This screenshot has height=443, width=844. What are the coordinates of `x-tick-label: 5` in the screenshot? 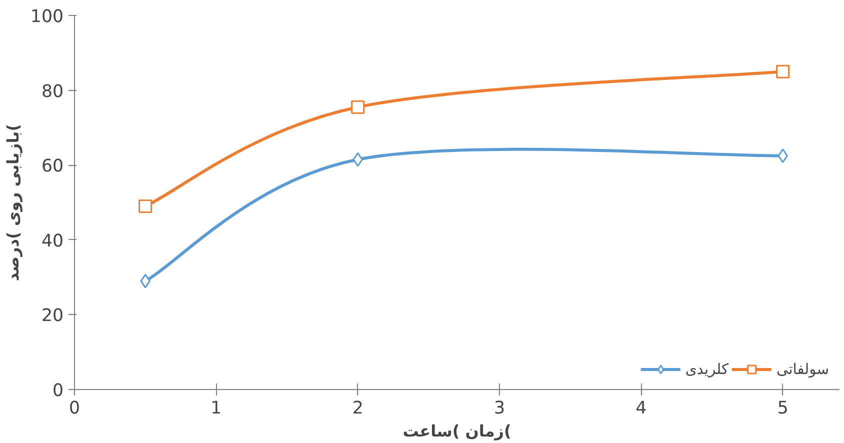 It's located at (782, 408).